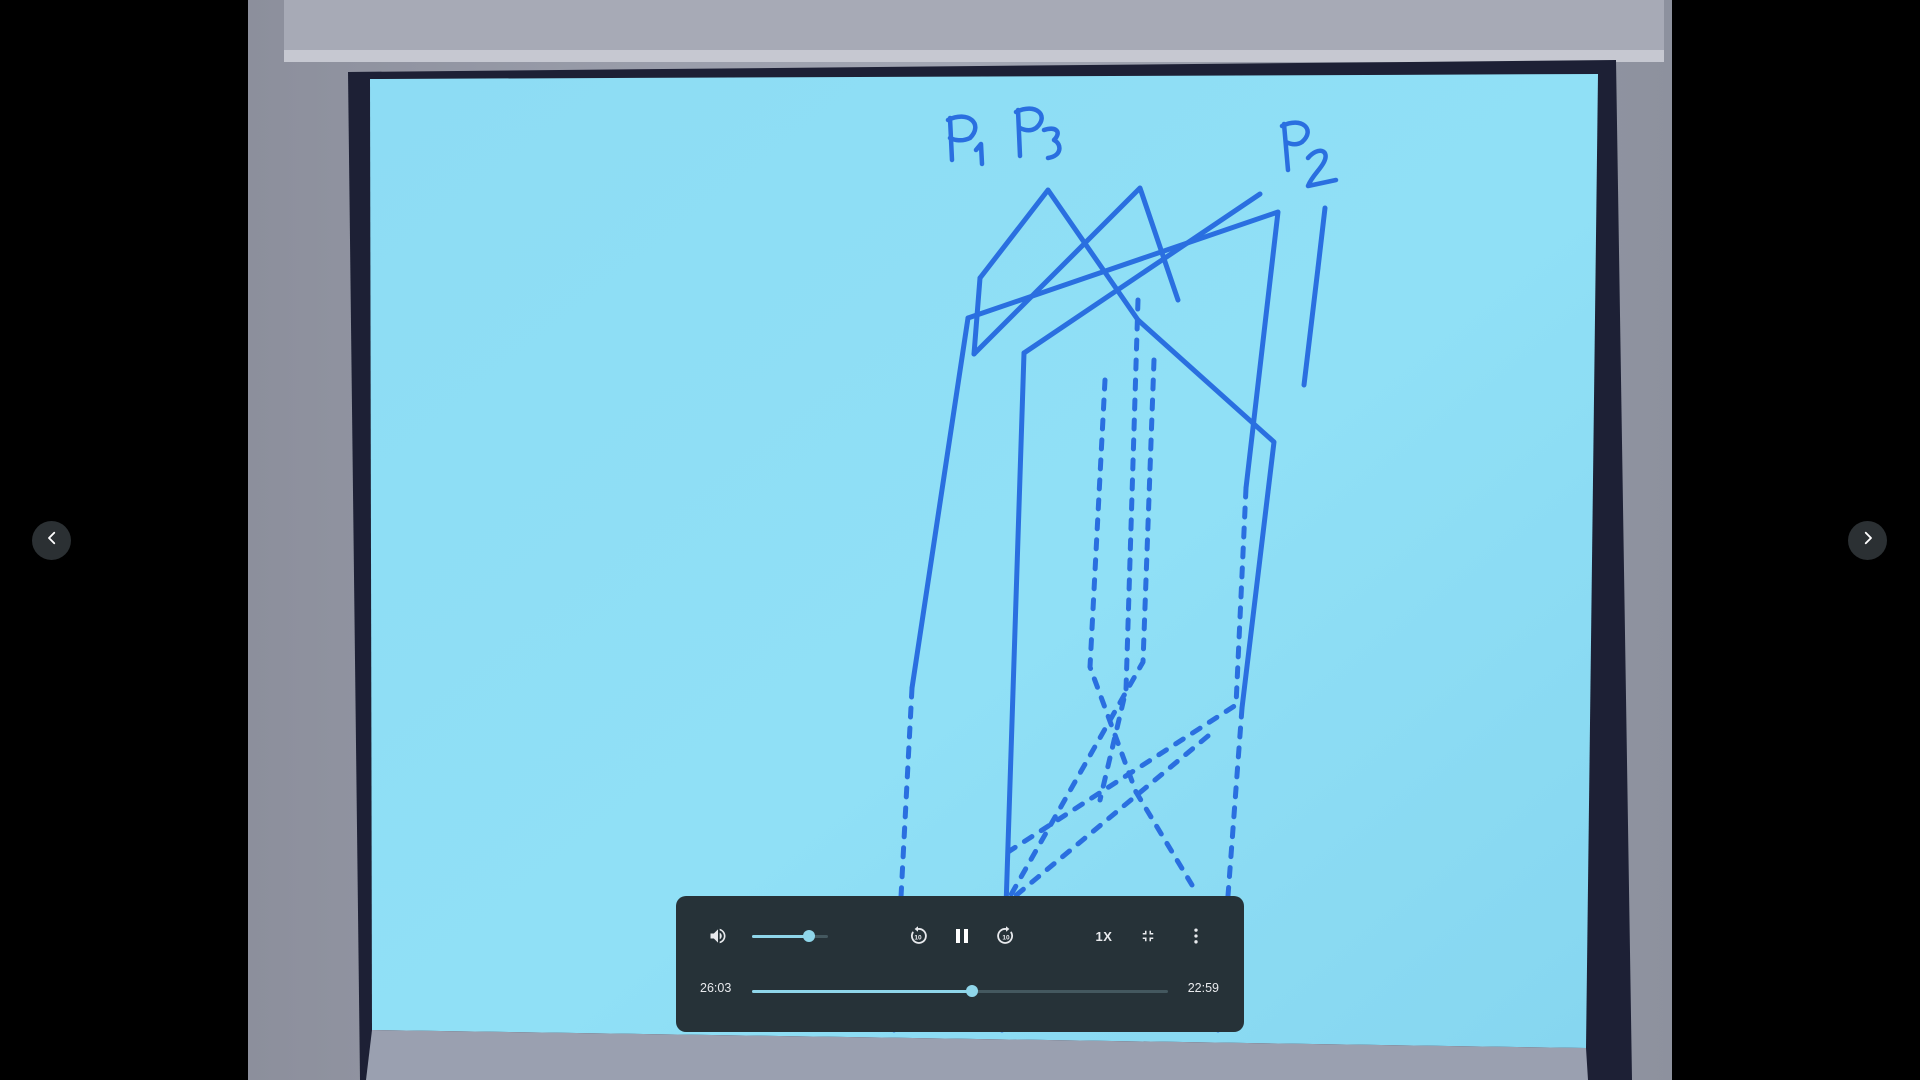  I want to click on volume-slider, so click(790, 936).